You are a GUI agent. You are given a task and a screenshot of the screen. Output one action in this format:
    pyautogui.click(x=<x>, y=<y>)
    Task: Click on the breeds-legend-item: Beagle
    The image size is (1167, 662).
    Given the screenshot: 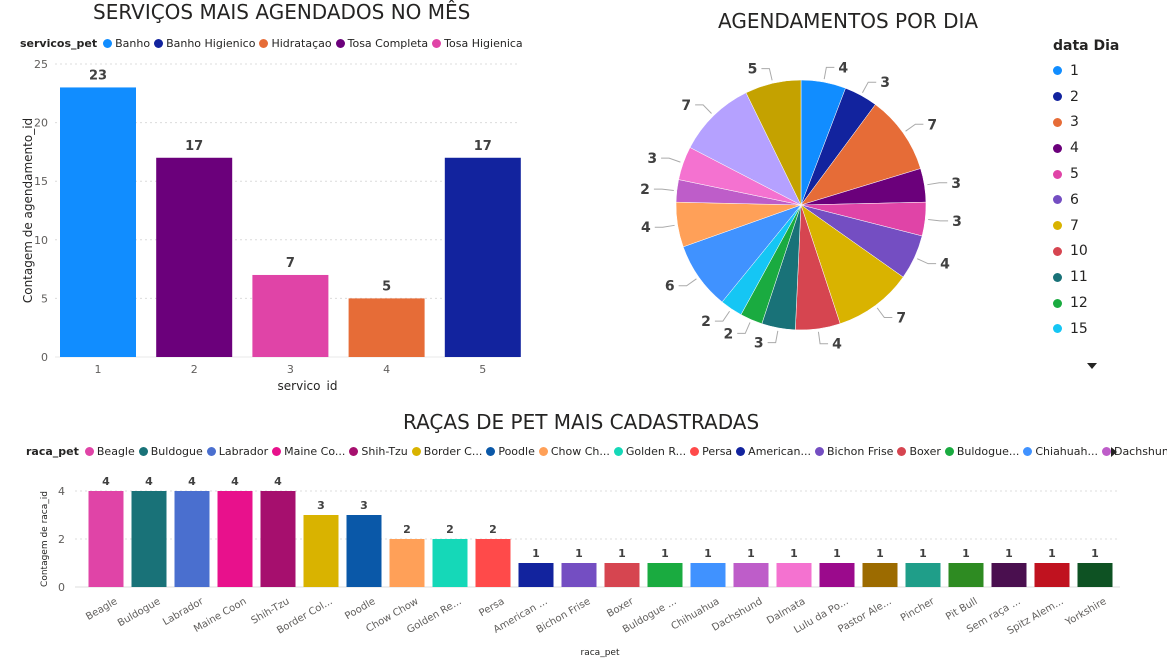 What is the action you would take?
    pyautogui.click(x=109, y=451)
    